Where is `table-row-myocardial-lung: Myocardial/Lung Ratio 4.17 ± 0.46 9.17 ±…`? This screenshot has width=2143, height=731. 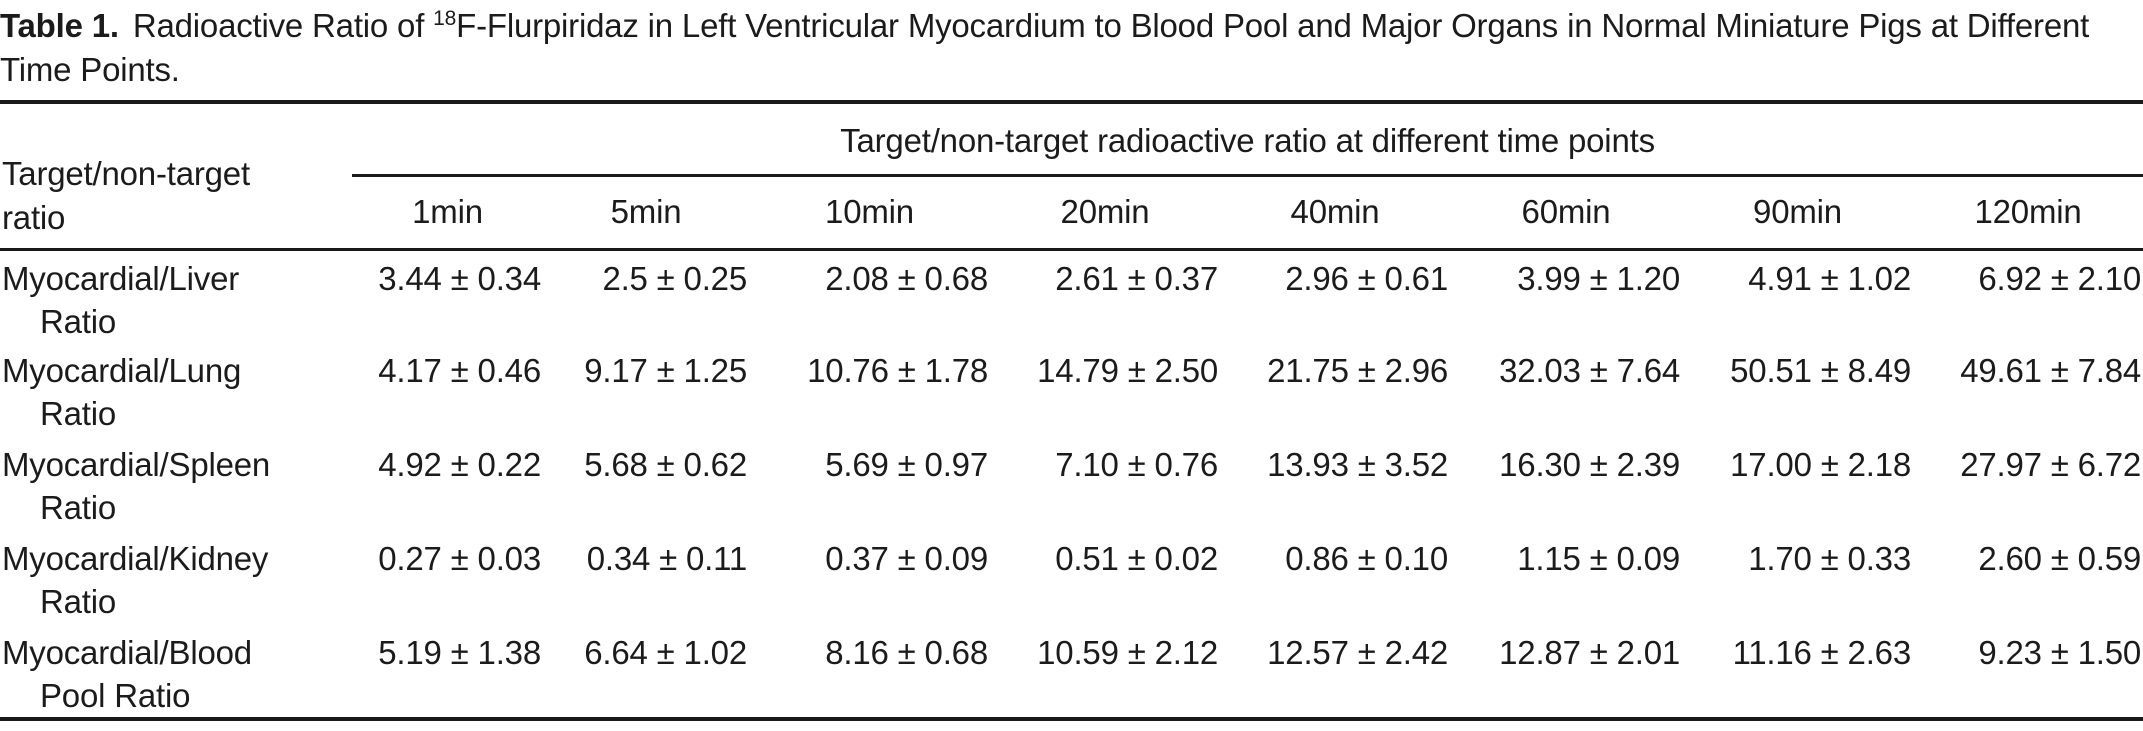
table-row-myocardial-lung: Myocardial/Lung Ratio 4.17 ± 0.46 9.17 ±… is located at coordinates (1071, 390).